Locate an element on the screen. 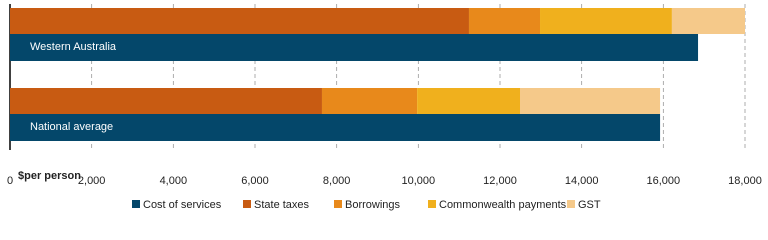 The image size is (768, 240). x-tick-label: 14,000 is located at coordinates (582, 181).